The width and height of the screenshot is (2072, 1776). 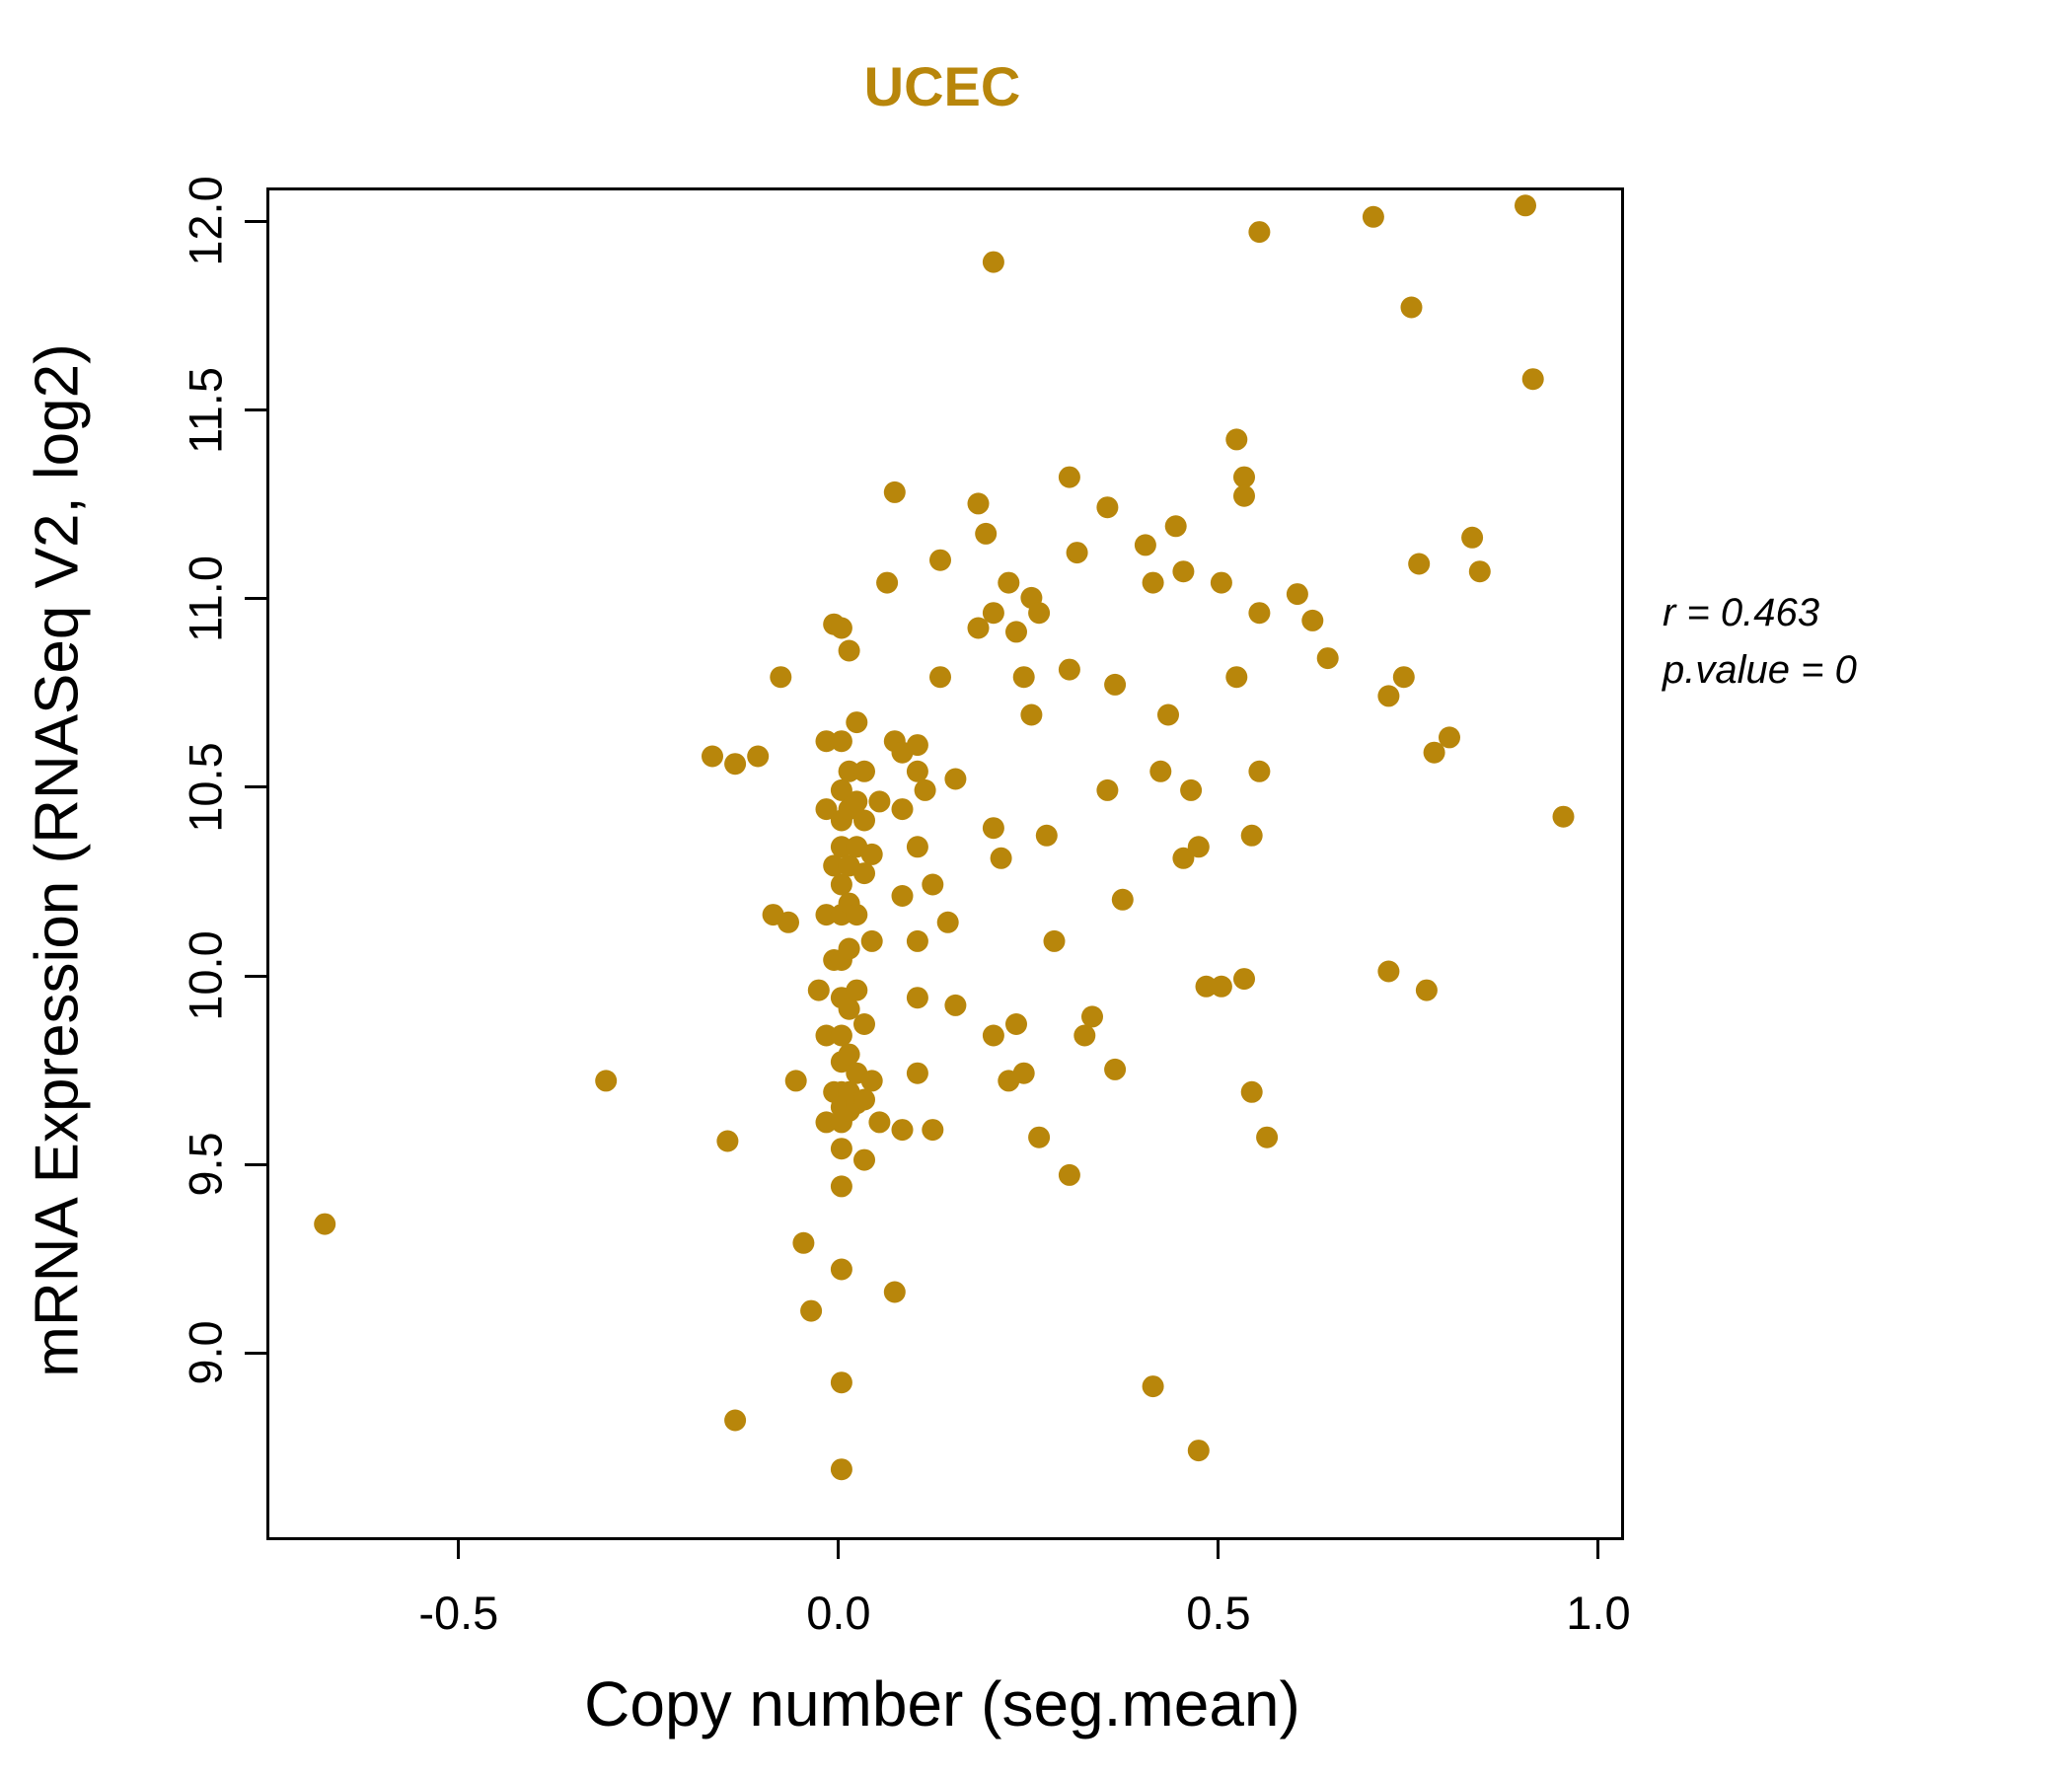 What do you see at coordinates (205, 410) in the screenshot?
I see `y-tick-label: 11.5` at bounding box center [205, 410].